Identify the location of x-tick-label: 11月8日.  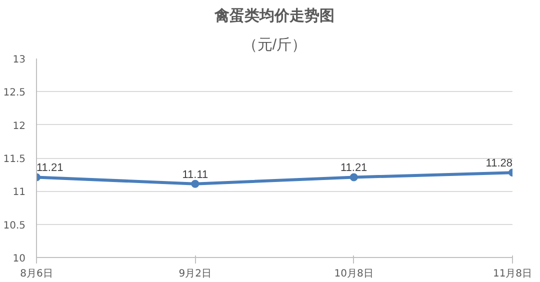
(512, 274).